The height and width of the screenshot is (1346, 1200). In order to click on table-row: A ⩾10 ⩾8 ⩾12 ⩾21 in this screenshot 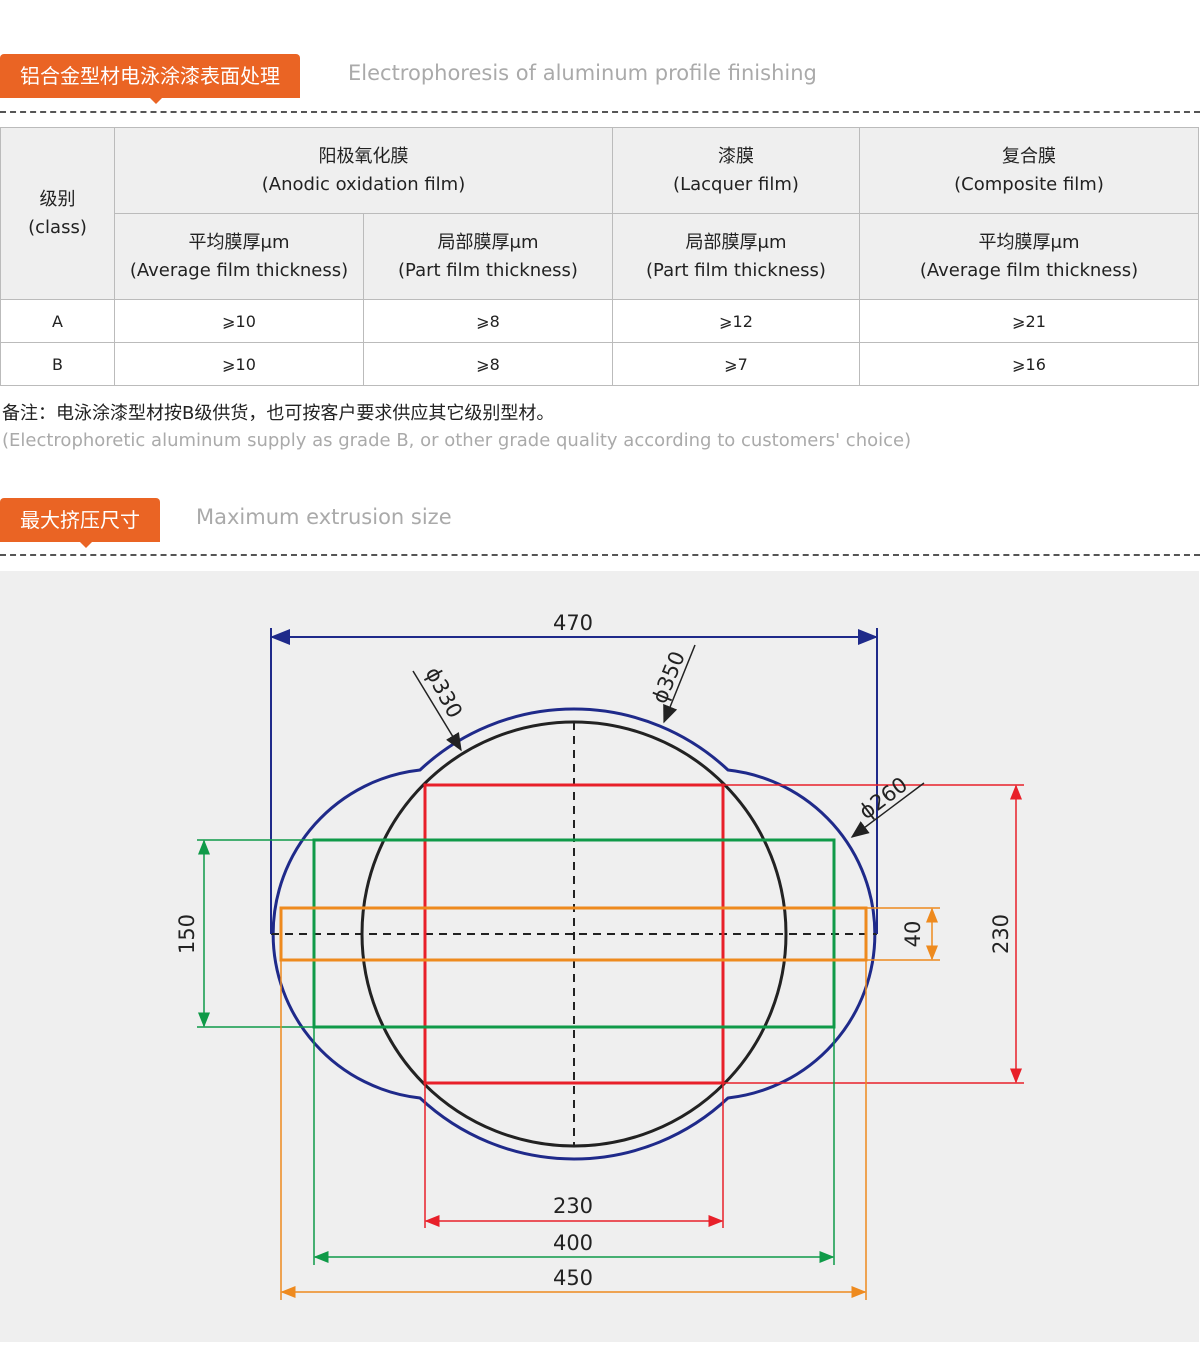, I will do `click(599, 321)`.